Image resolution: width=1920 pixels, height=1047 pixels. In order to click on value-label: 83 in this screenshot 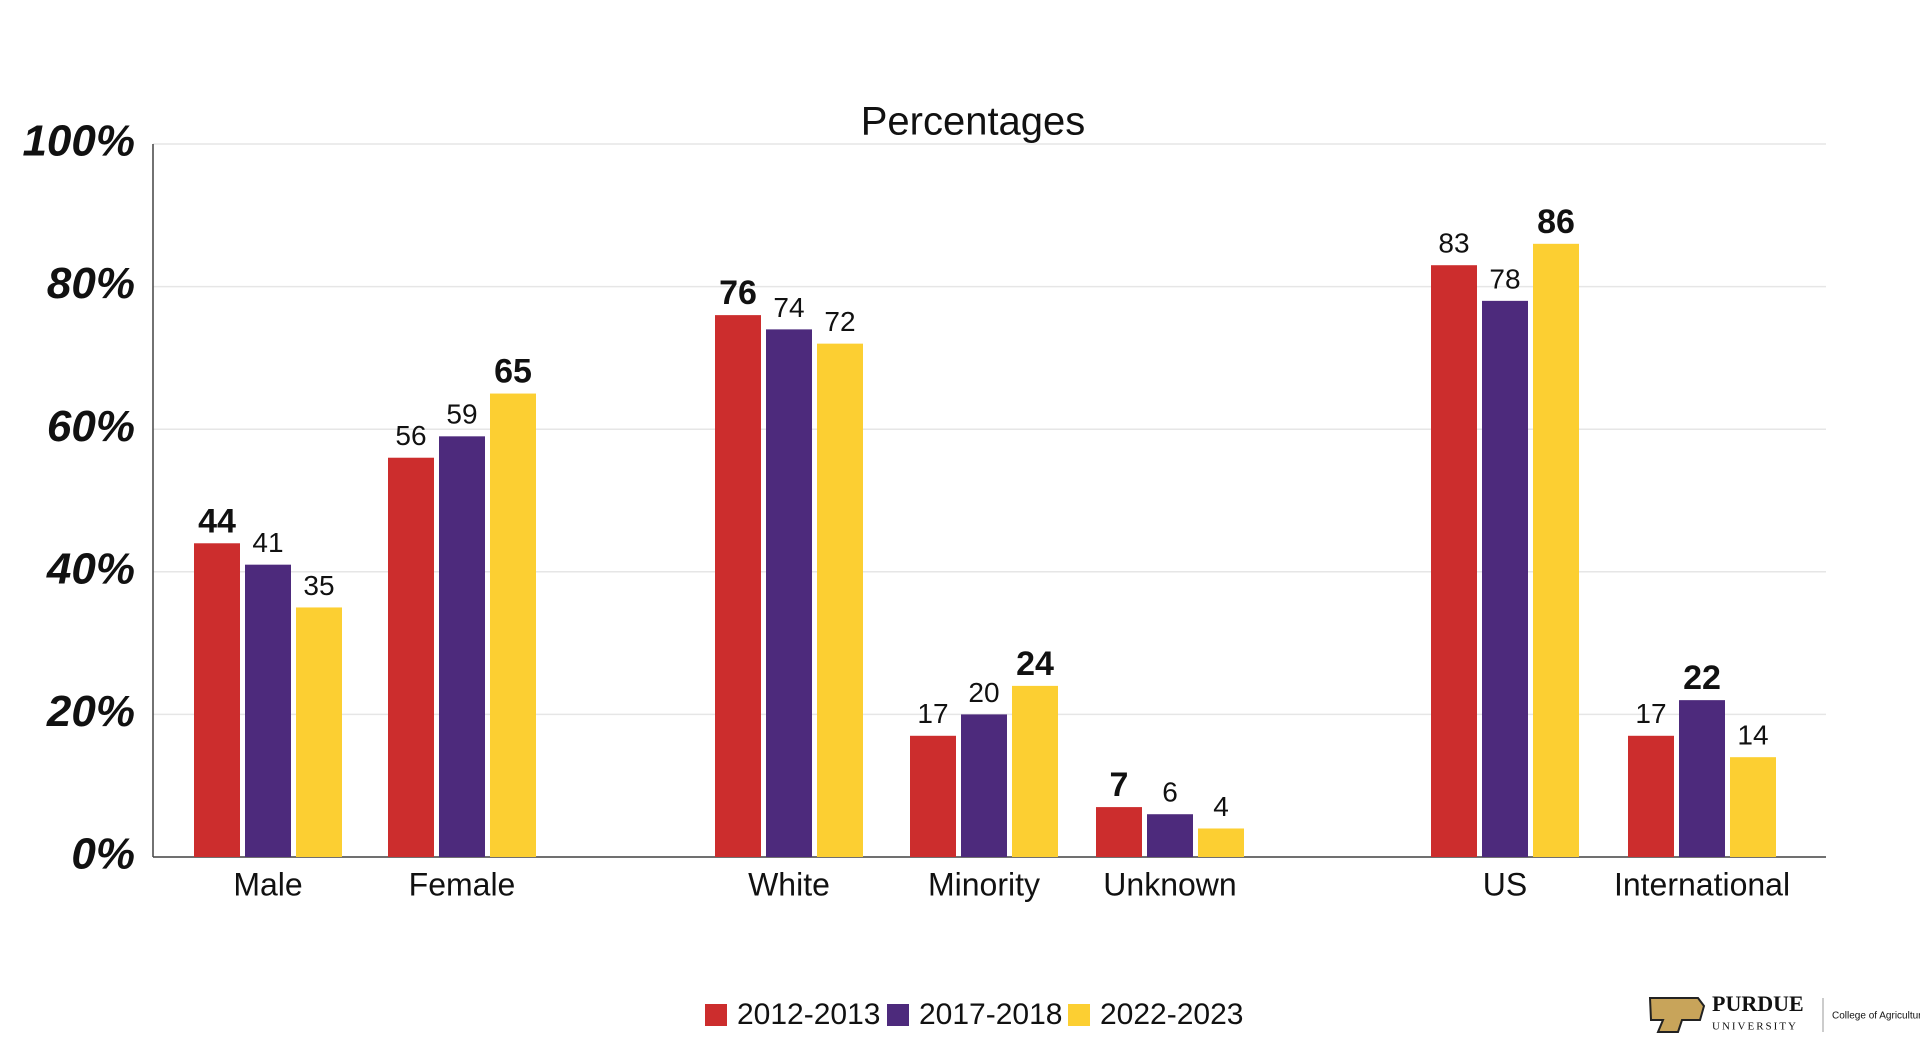, I will do `click(1453, 243)`.